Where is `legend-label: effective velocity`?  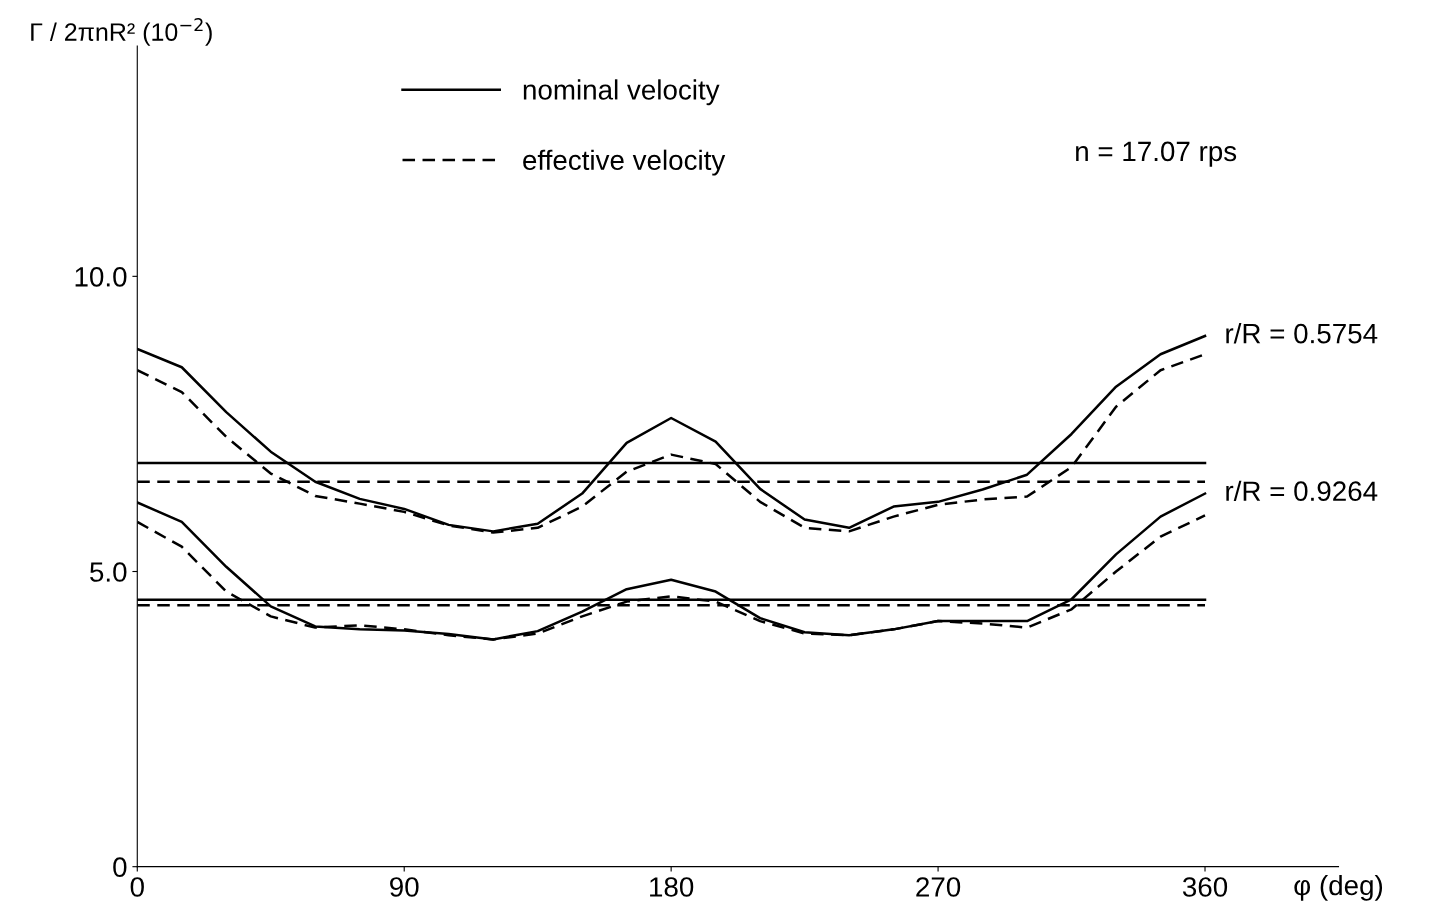 legend-label: effective velocity is located at coordinates (624, 162).